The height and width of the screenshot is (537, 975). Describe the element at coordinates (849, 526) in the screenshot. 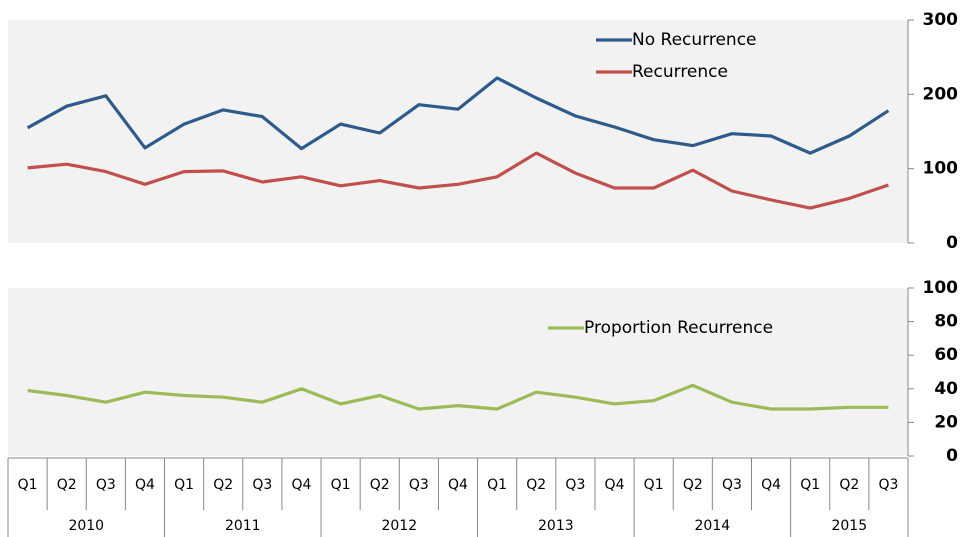

I see `x-group-label: 2015` at that location.